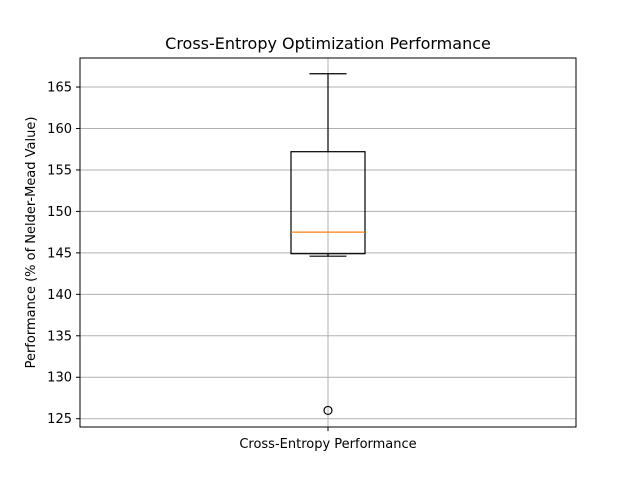 The image size is (640, 480). I want to click on y-tick-label: 165, so click(59, 88).